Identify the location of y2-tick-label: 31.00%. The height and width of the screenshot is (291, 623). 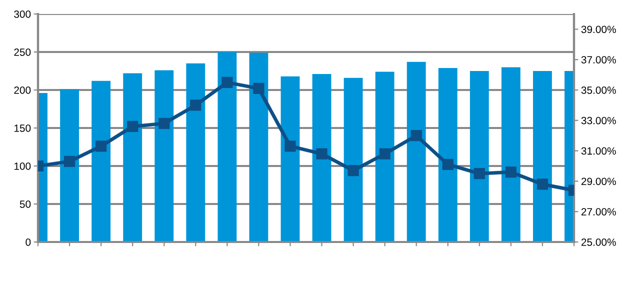
(598, 151).